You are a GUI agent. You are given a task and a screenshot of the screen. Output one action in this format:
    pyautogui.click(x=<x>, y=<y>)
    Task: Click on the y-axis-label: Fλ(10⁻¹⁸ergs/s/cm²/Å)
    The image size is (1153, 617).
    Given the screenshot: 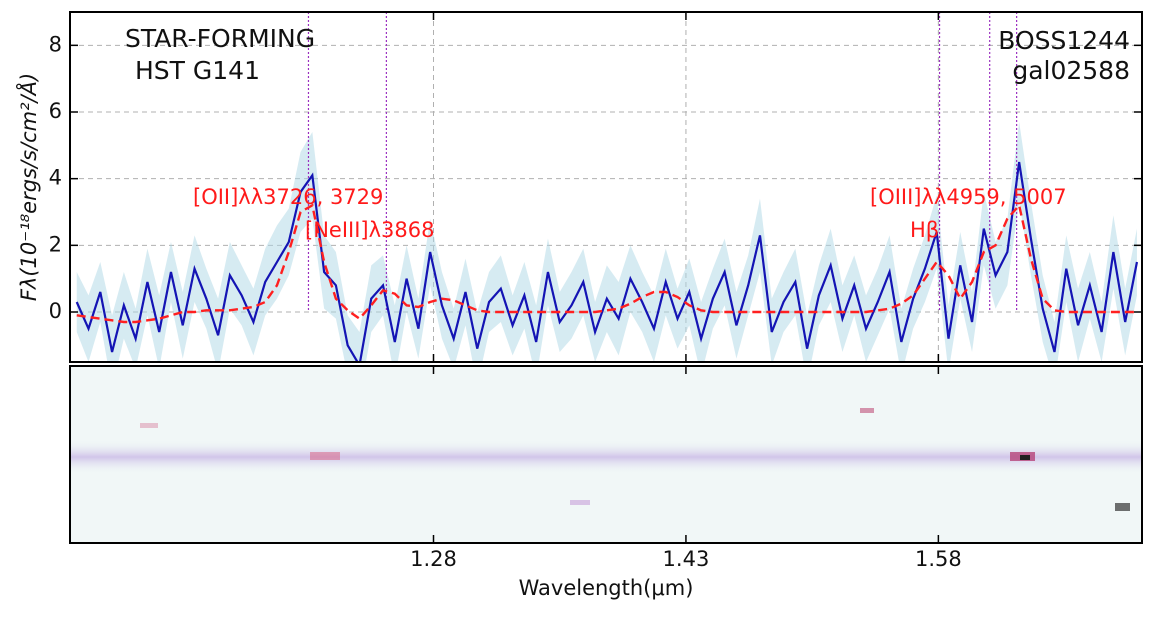 What is the action you would take?
    pyautogui.click(x=28, y=187)
    